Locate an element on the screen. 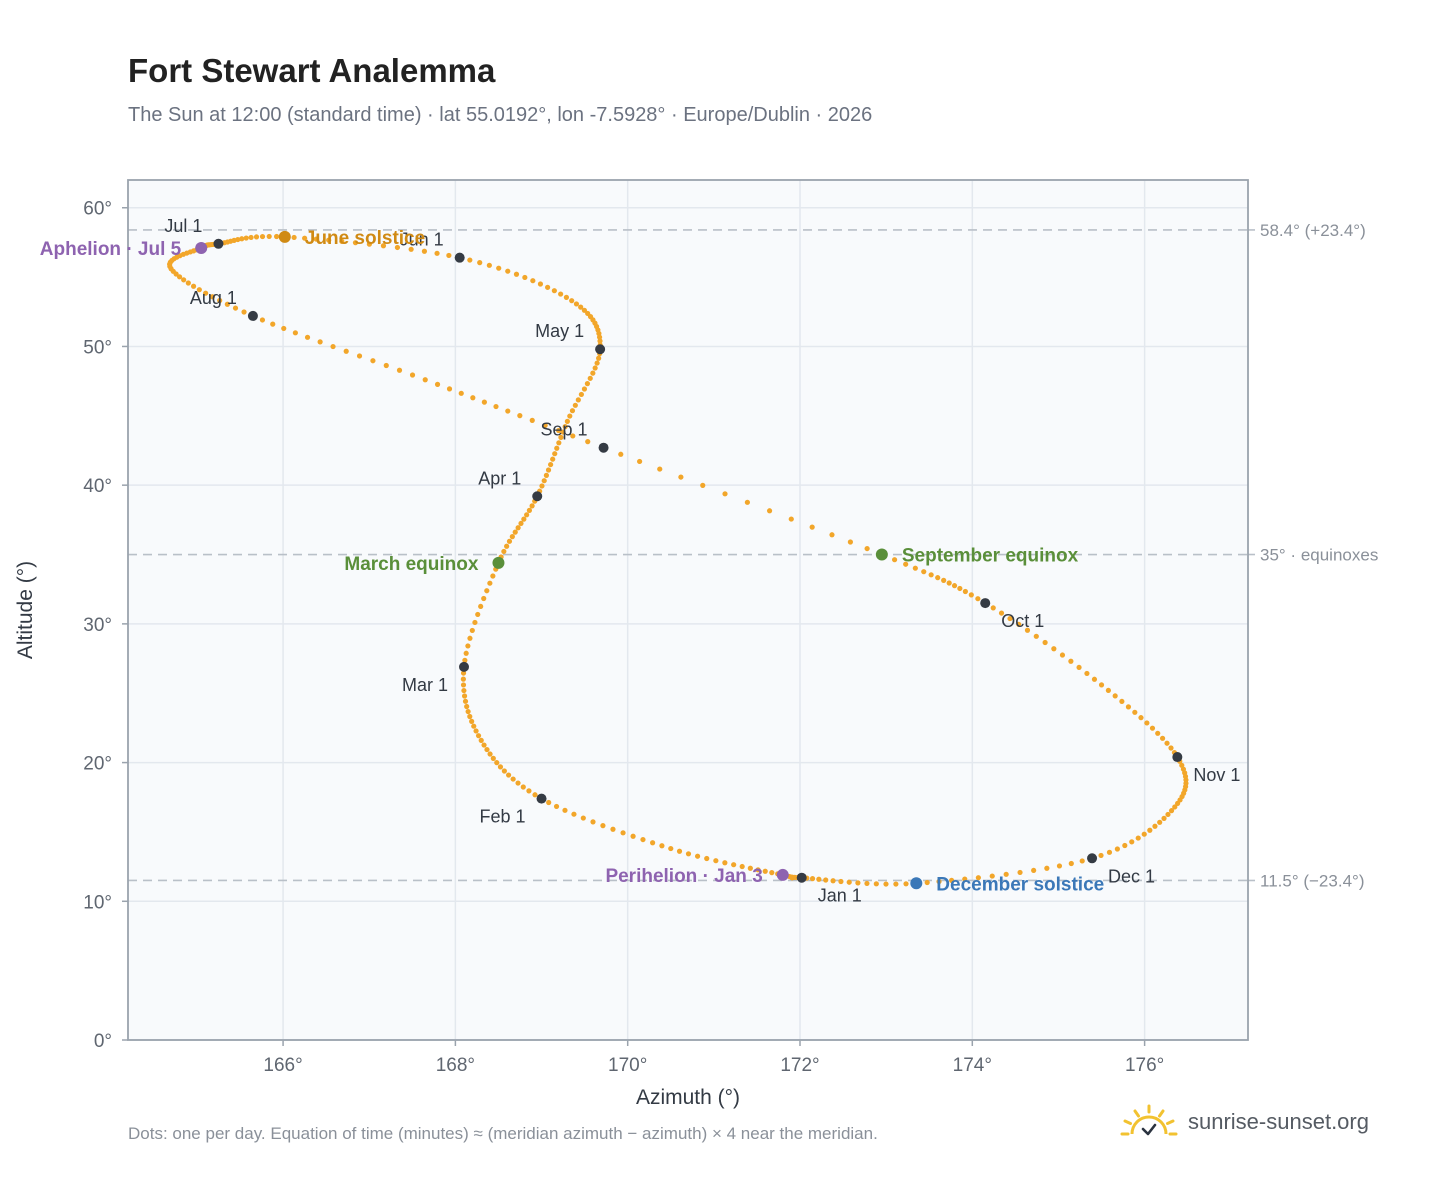 This screenshot has width=1448, height=1188. event-label: December solstice is located at coordinates (1020, 884).